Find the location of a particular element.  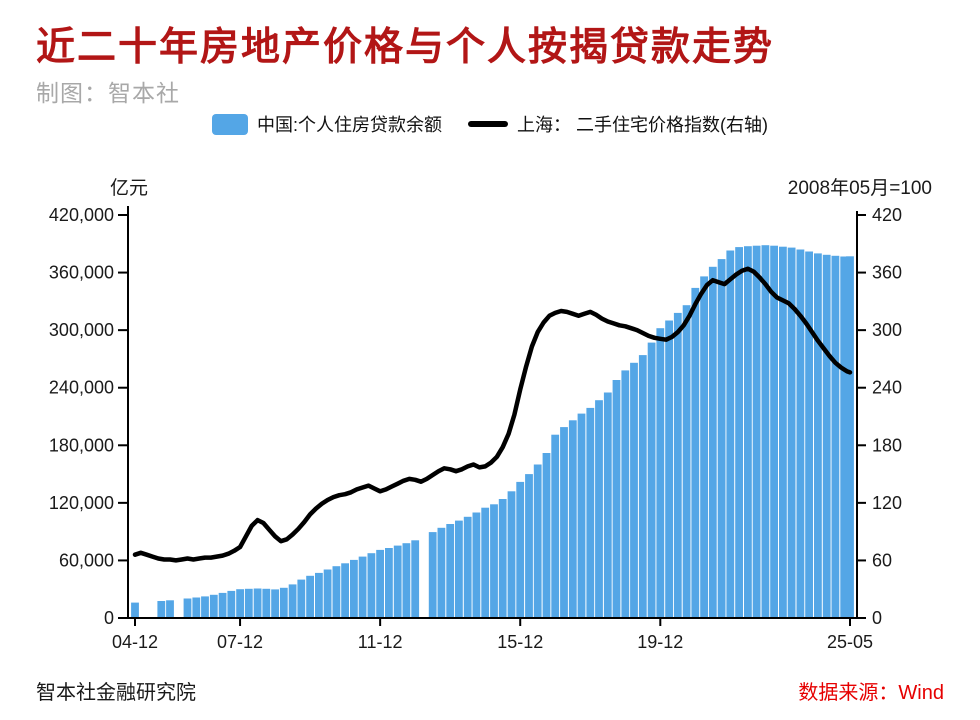

svg-text: 15-12 is located at coordinates (520, 642).